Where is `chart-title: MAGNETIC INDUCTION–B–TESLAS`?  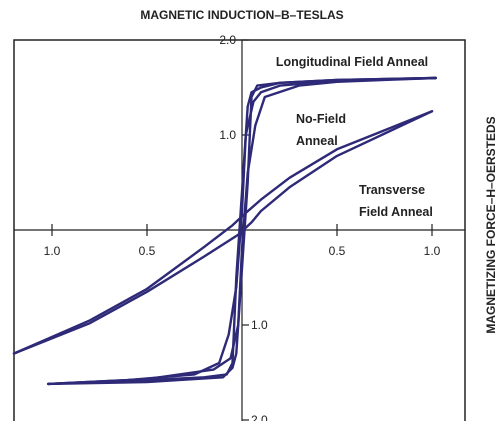
chart-title: MAGNETIC INDUCTION–B–TESLAS is located at coordinates (241, 15).